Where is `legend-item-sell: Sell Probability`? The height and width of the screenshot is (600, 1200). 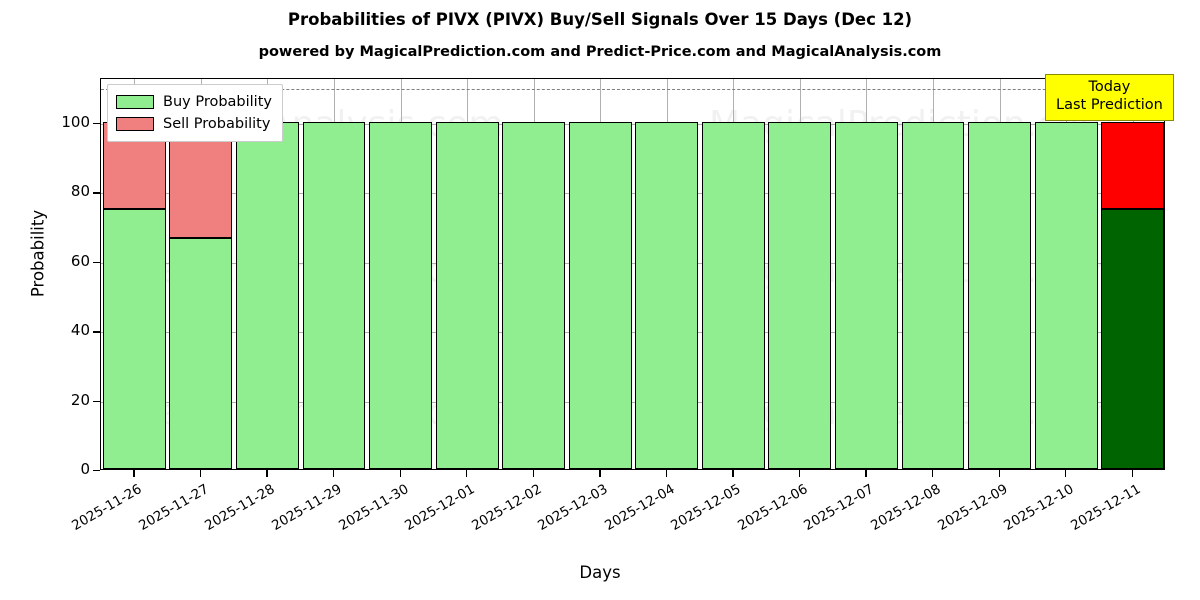
legend-item-sell: Sell Probability is located at coordinates (194, 124).